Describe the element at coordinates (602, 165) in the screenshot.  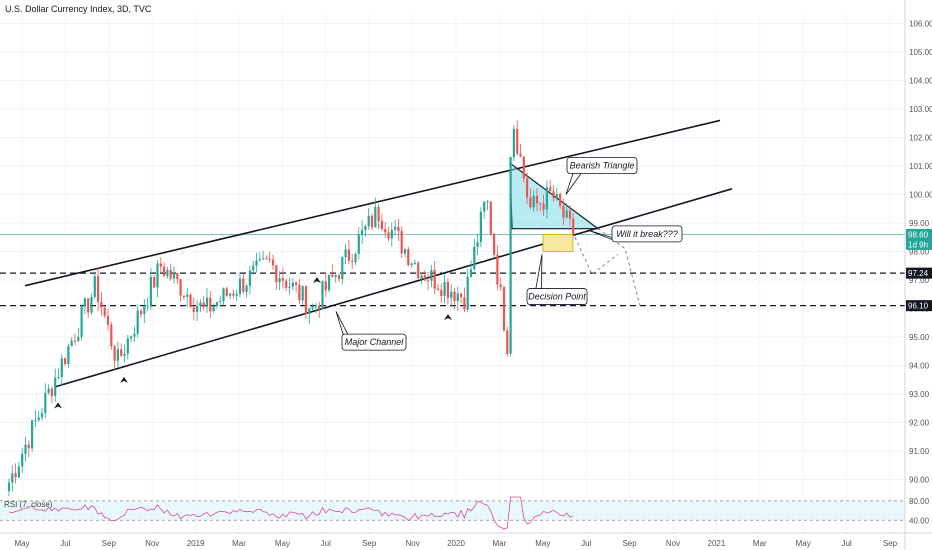
I see `callout-text: Bearish Triangle` at that location.